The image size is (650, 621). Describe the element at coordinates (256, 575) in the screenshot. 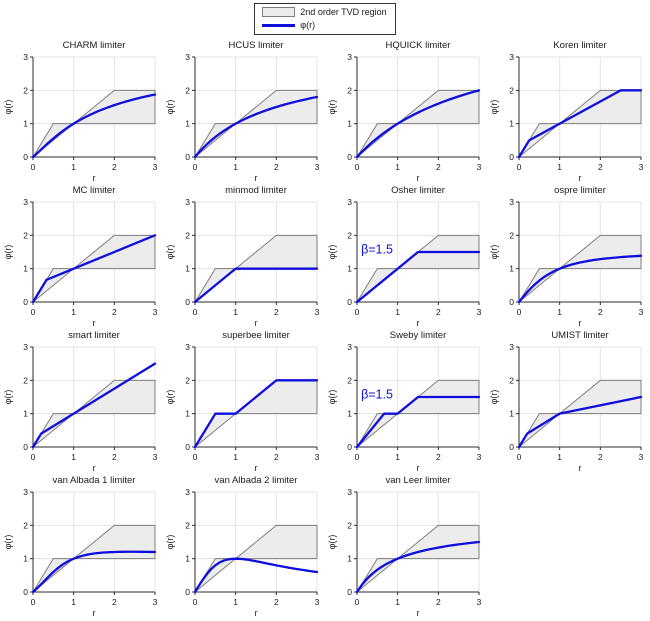

I see `limiter-curve-van-albada-2-limiter` at that location.